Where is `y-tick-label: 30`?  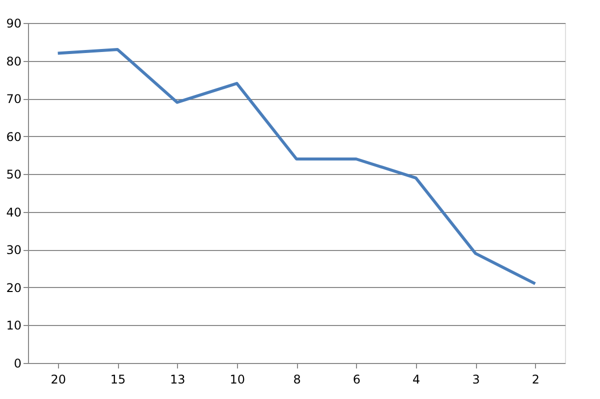
y-tick-label: 30 is located at coordinates (14, 250).